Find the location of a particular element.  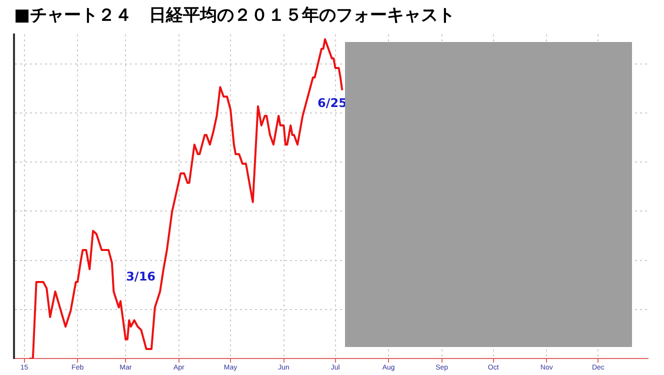

annotation: 6/25 is located at coordinates (332, 103).